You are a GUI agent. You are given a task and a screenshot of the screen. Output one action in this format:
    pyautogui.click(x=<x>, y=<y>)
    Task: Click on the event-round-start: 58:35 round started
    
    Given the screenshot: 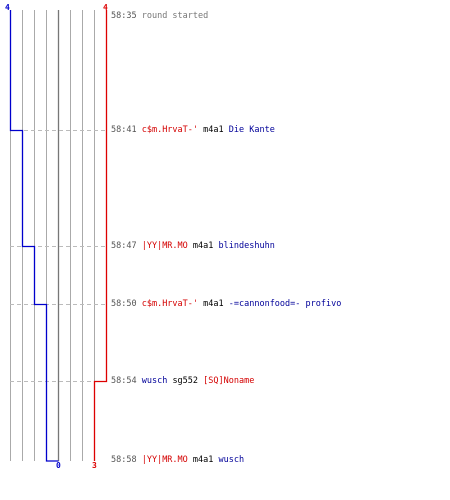 What is the action you would take?
    pyautogui.click(x=159, y=16)
    